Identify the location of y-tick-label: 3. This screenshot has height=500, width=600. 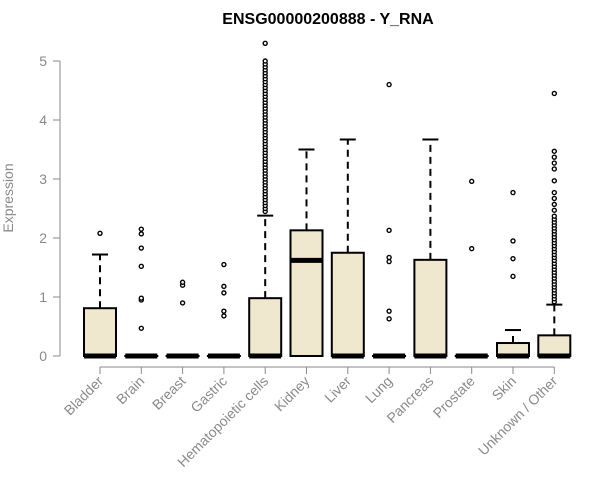
(43, 179).